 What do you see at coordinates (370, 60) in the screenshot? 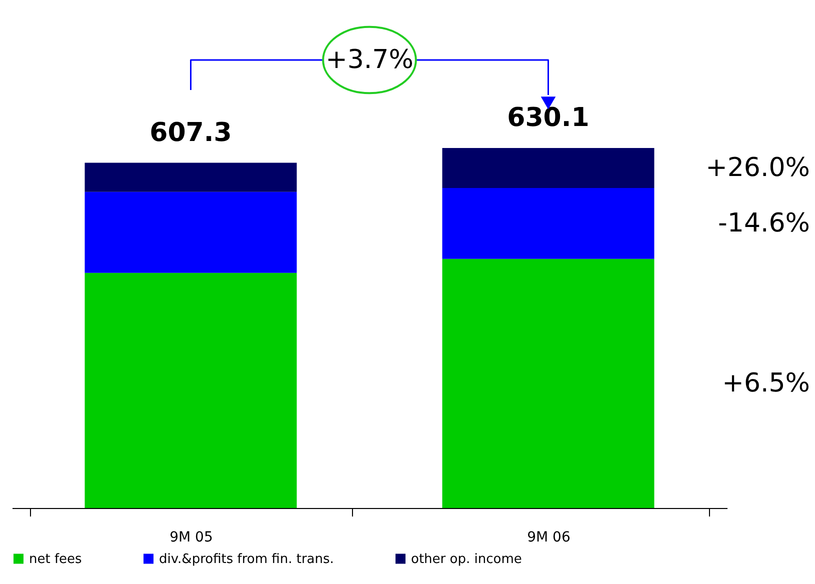
I see `text: +3.7%` at bounding box center [370, 60].